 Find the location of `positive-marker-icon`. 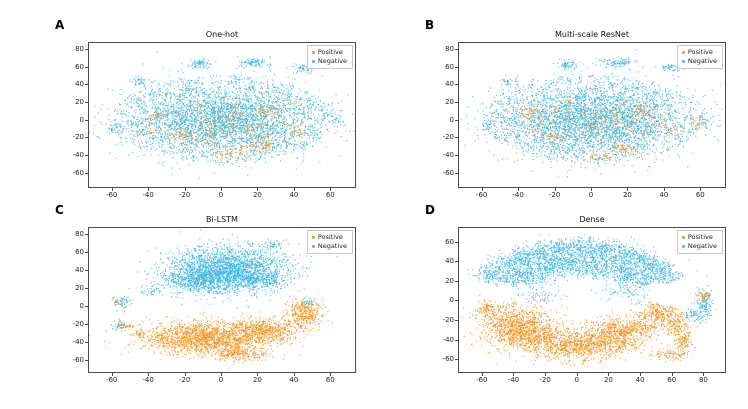

positive-marker-icon is located at coordinates (313, 52).